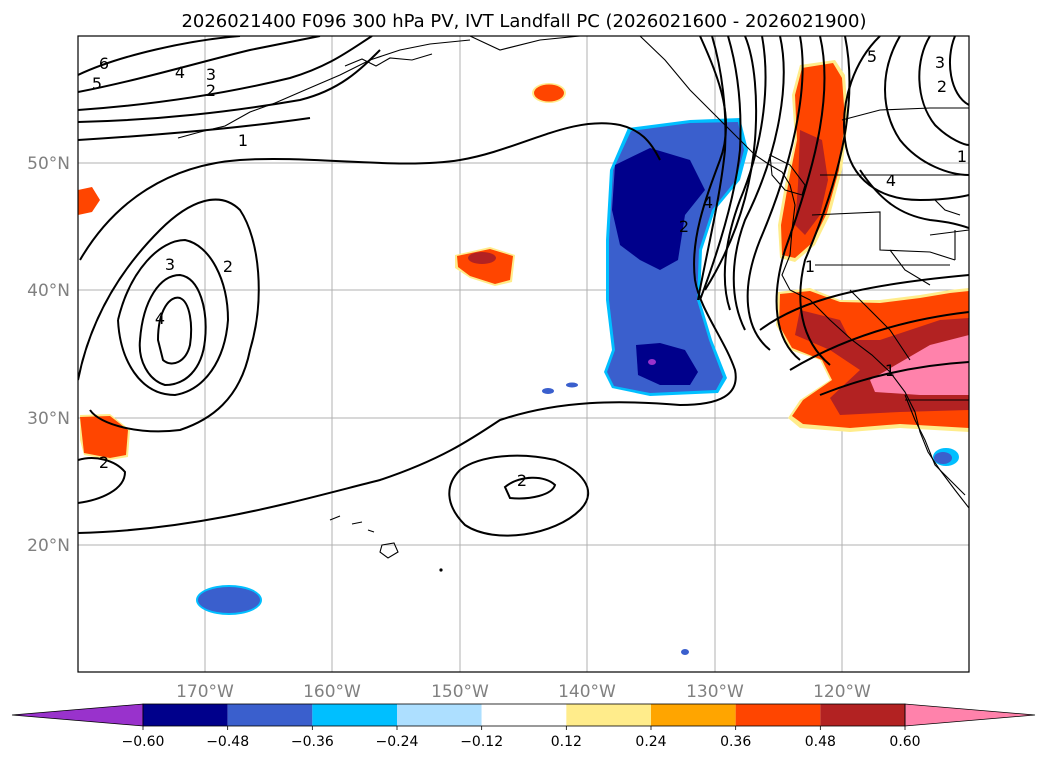 This screenshot has height=765, width=1047. I want to click on colorbar-tick-label: −0.60, so click(143, 742).